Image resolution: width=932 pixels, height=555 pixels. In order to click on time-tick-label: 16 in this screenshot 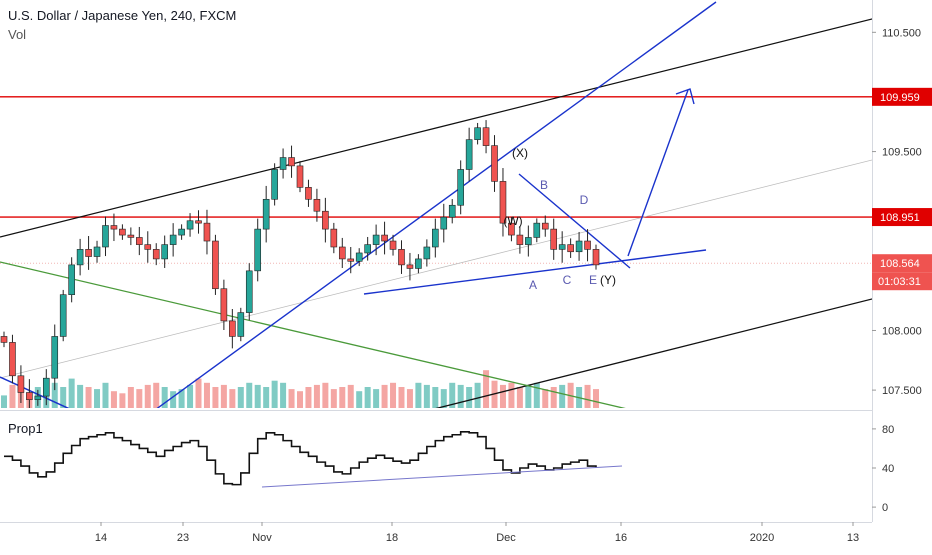, I will do `click(621, 538)`.